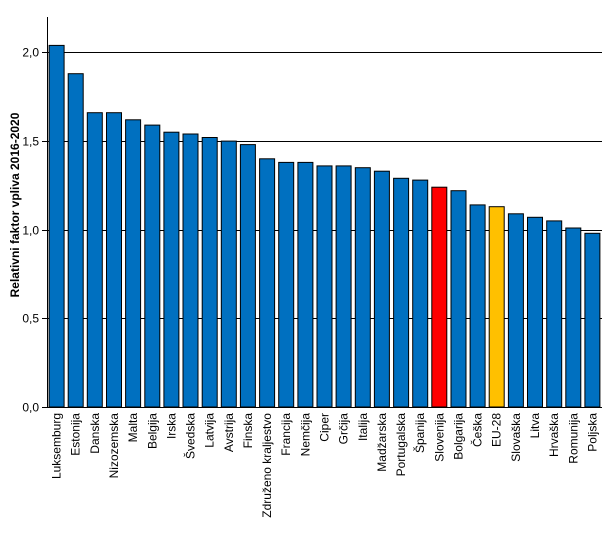  What do you see at coordinates (190, 436) in the screenshot?
I see `x-tick-label: Švedska` at bounding box center [190, 436].